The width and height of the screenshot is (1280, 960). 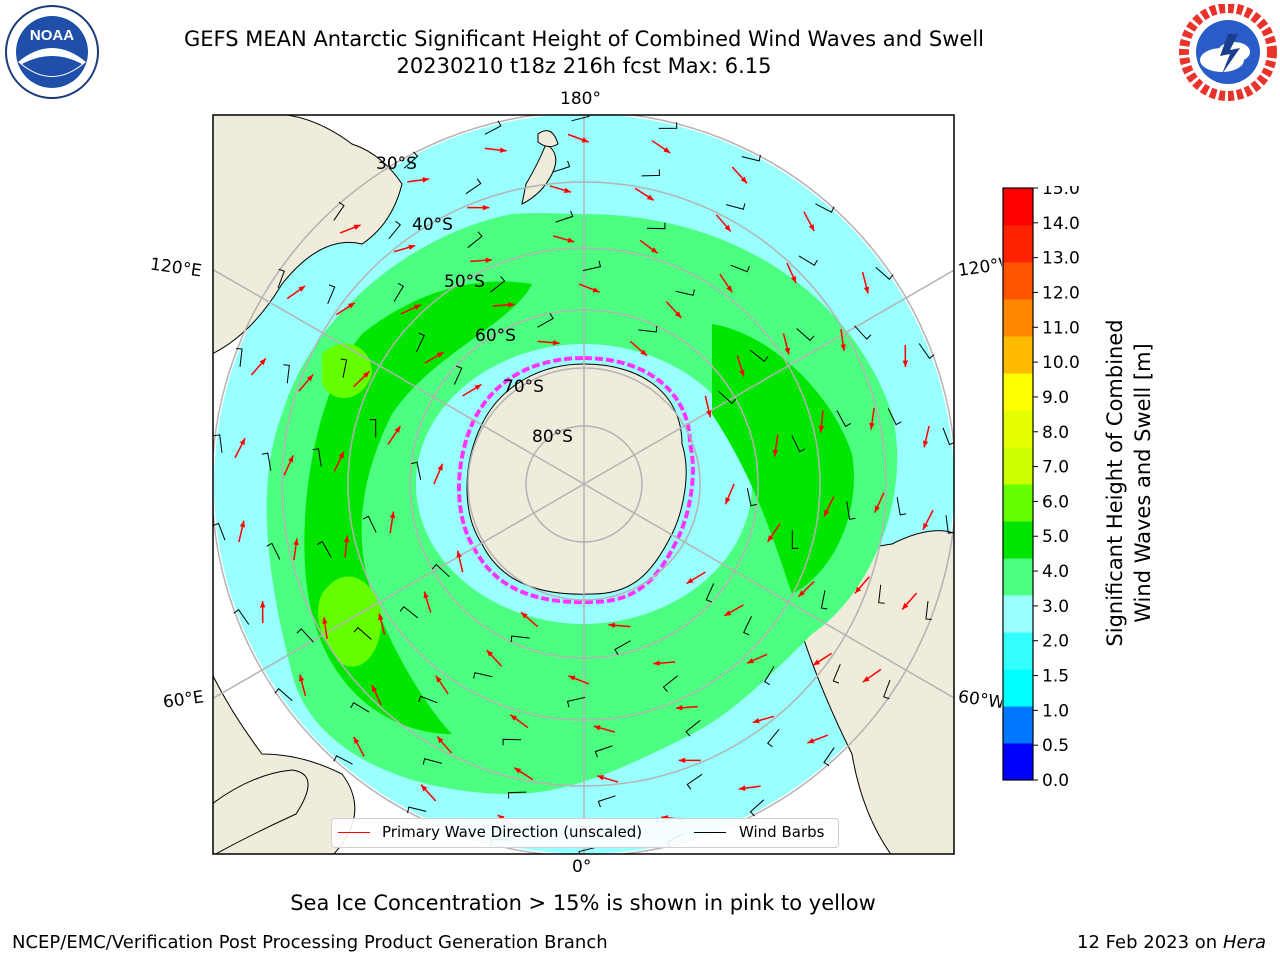 I want to click on lat-label-60: 60°S, so click(x=495, y=336).